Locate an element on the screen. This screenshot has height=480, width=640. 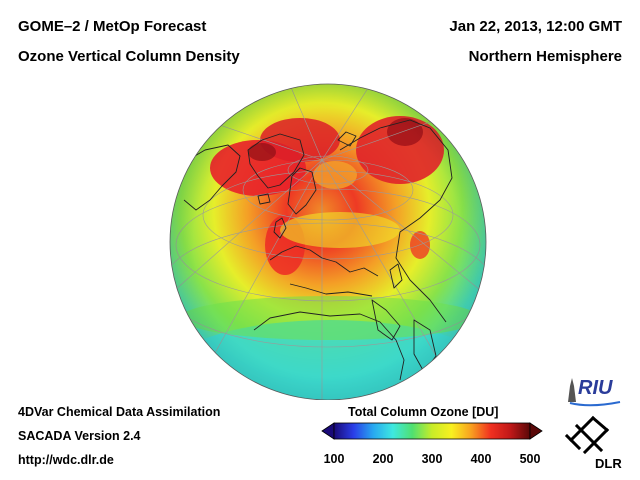
legend-arrow-low is located at coordinates (328, 431).